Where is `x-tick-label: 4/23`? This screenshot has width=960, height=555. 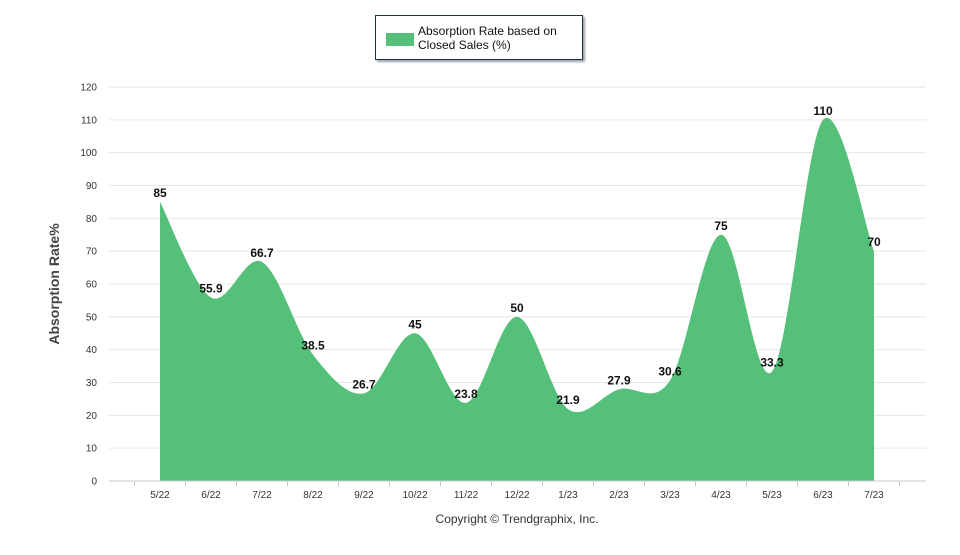
x-tick-label: 4/23 is located at coordinates (721, 495).